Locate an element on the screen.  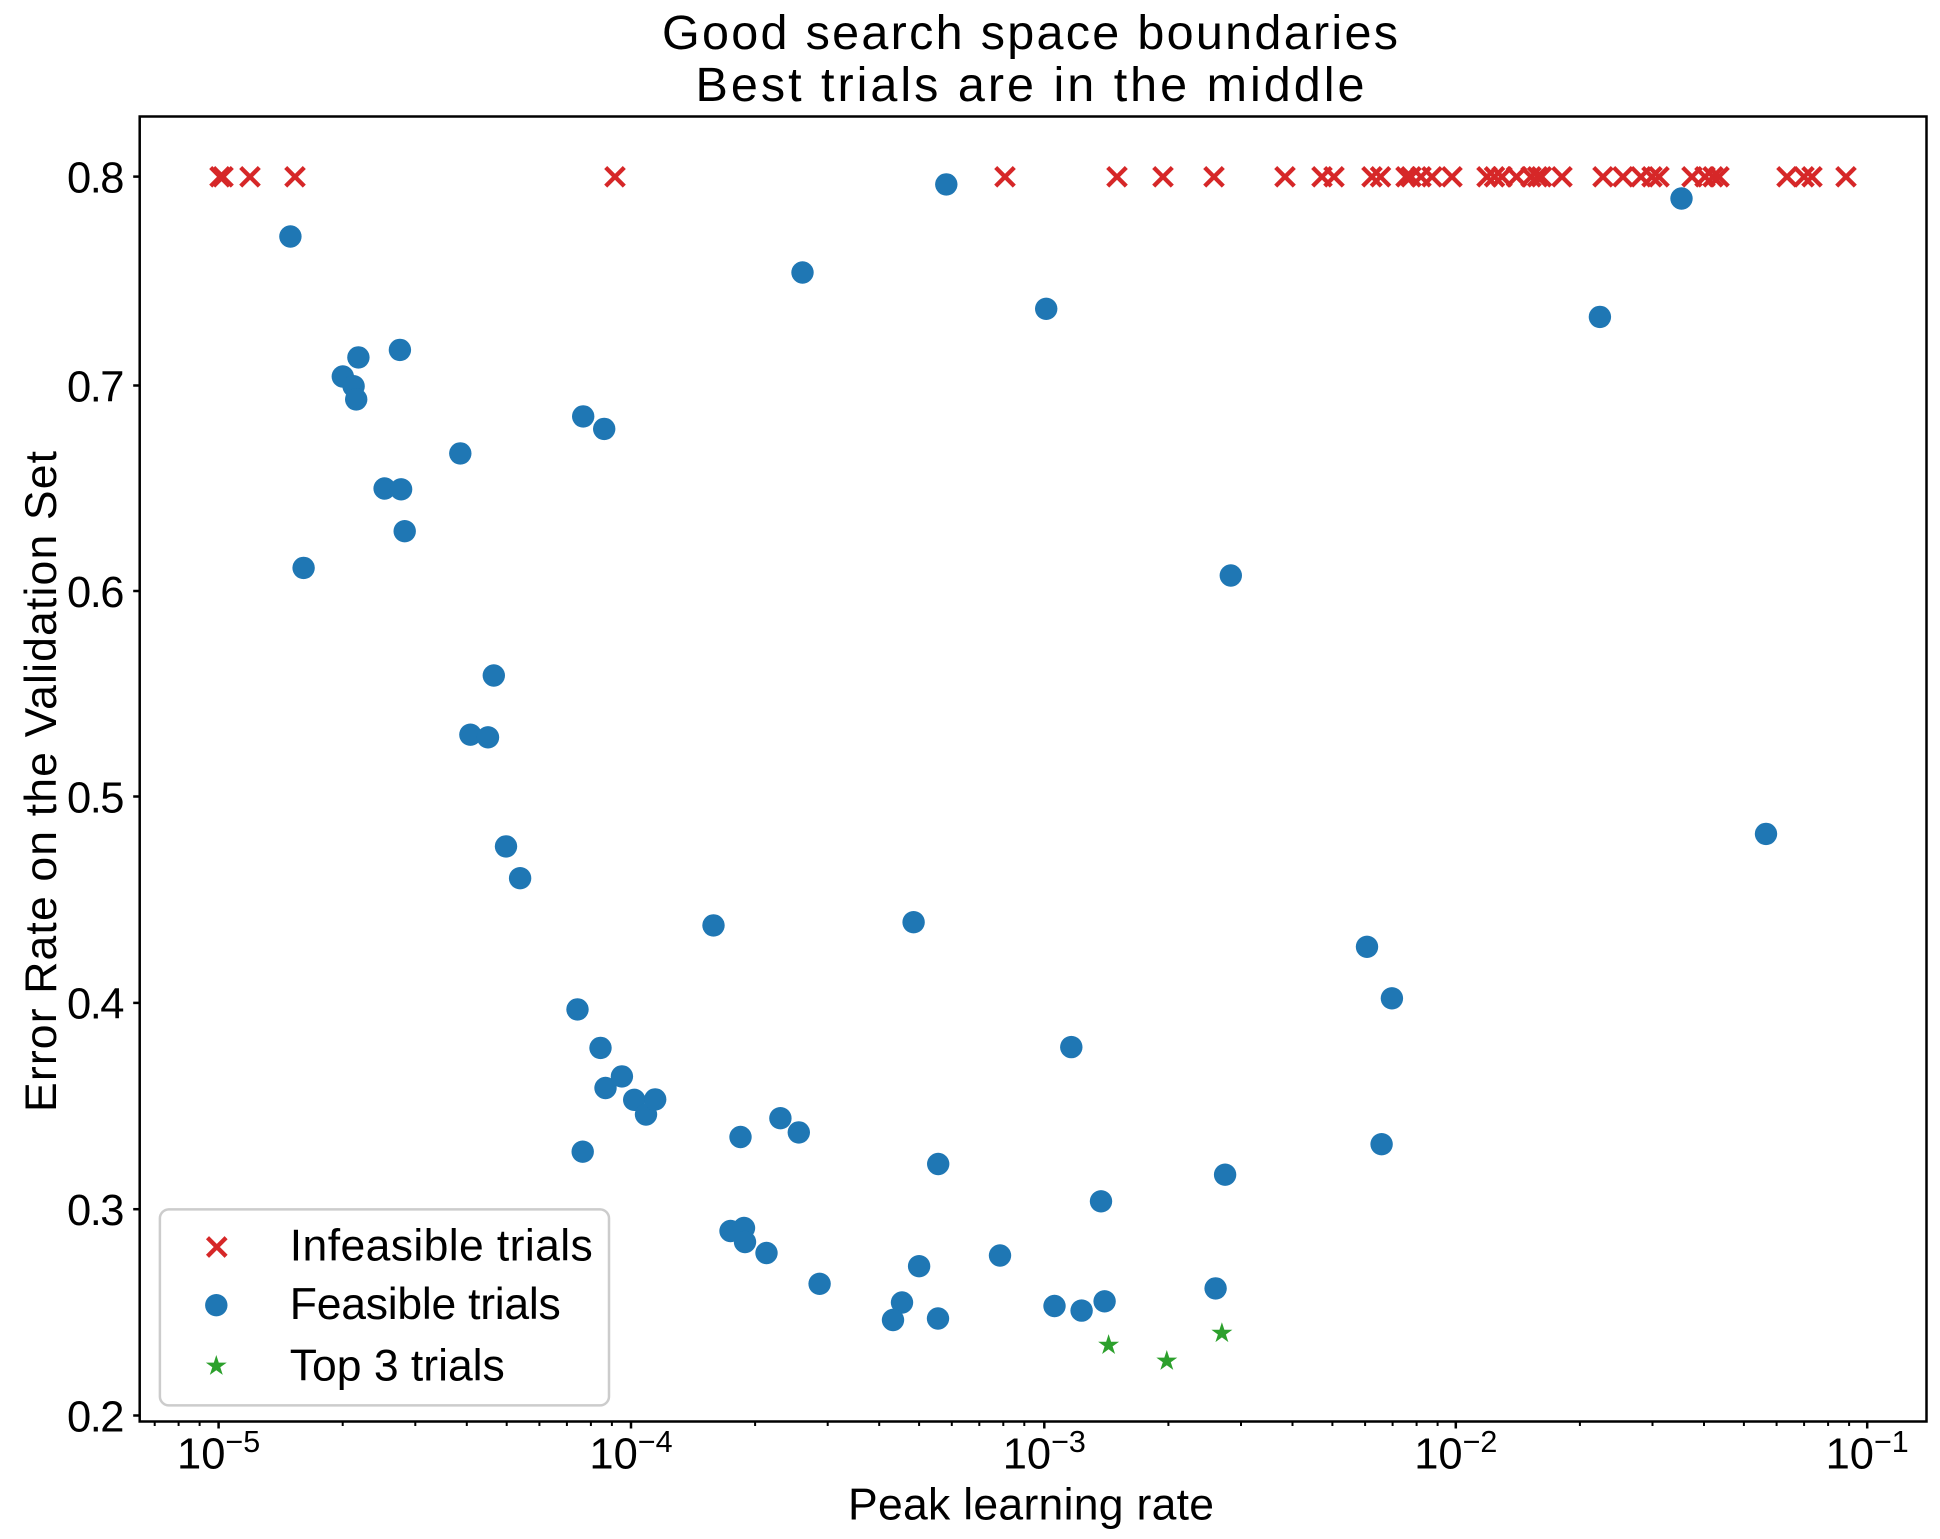
svg-text: 0.3 is located at coordinates (96, 1211).